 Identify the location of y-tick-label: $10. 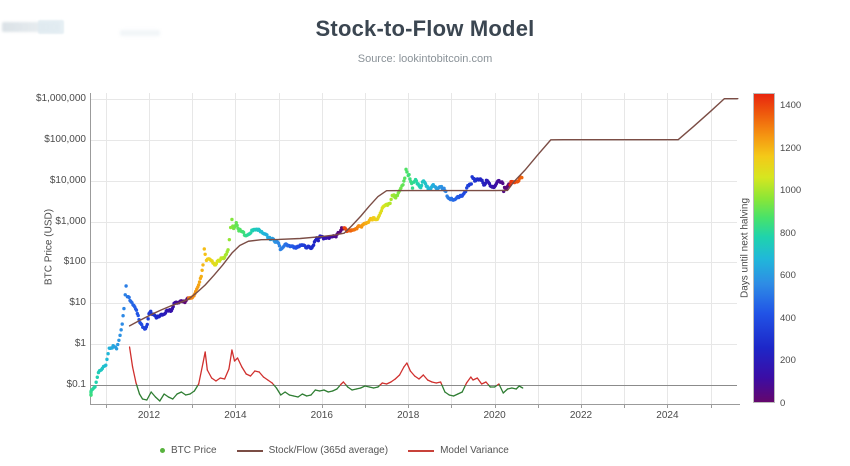
(77, 303).